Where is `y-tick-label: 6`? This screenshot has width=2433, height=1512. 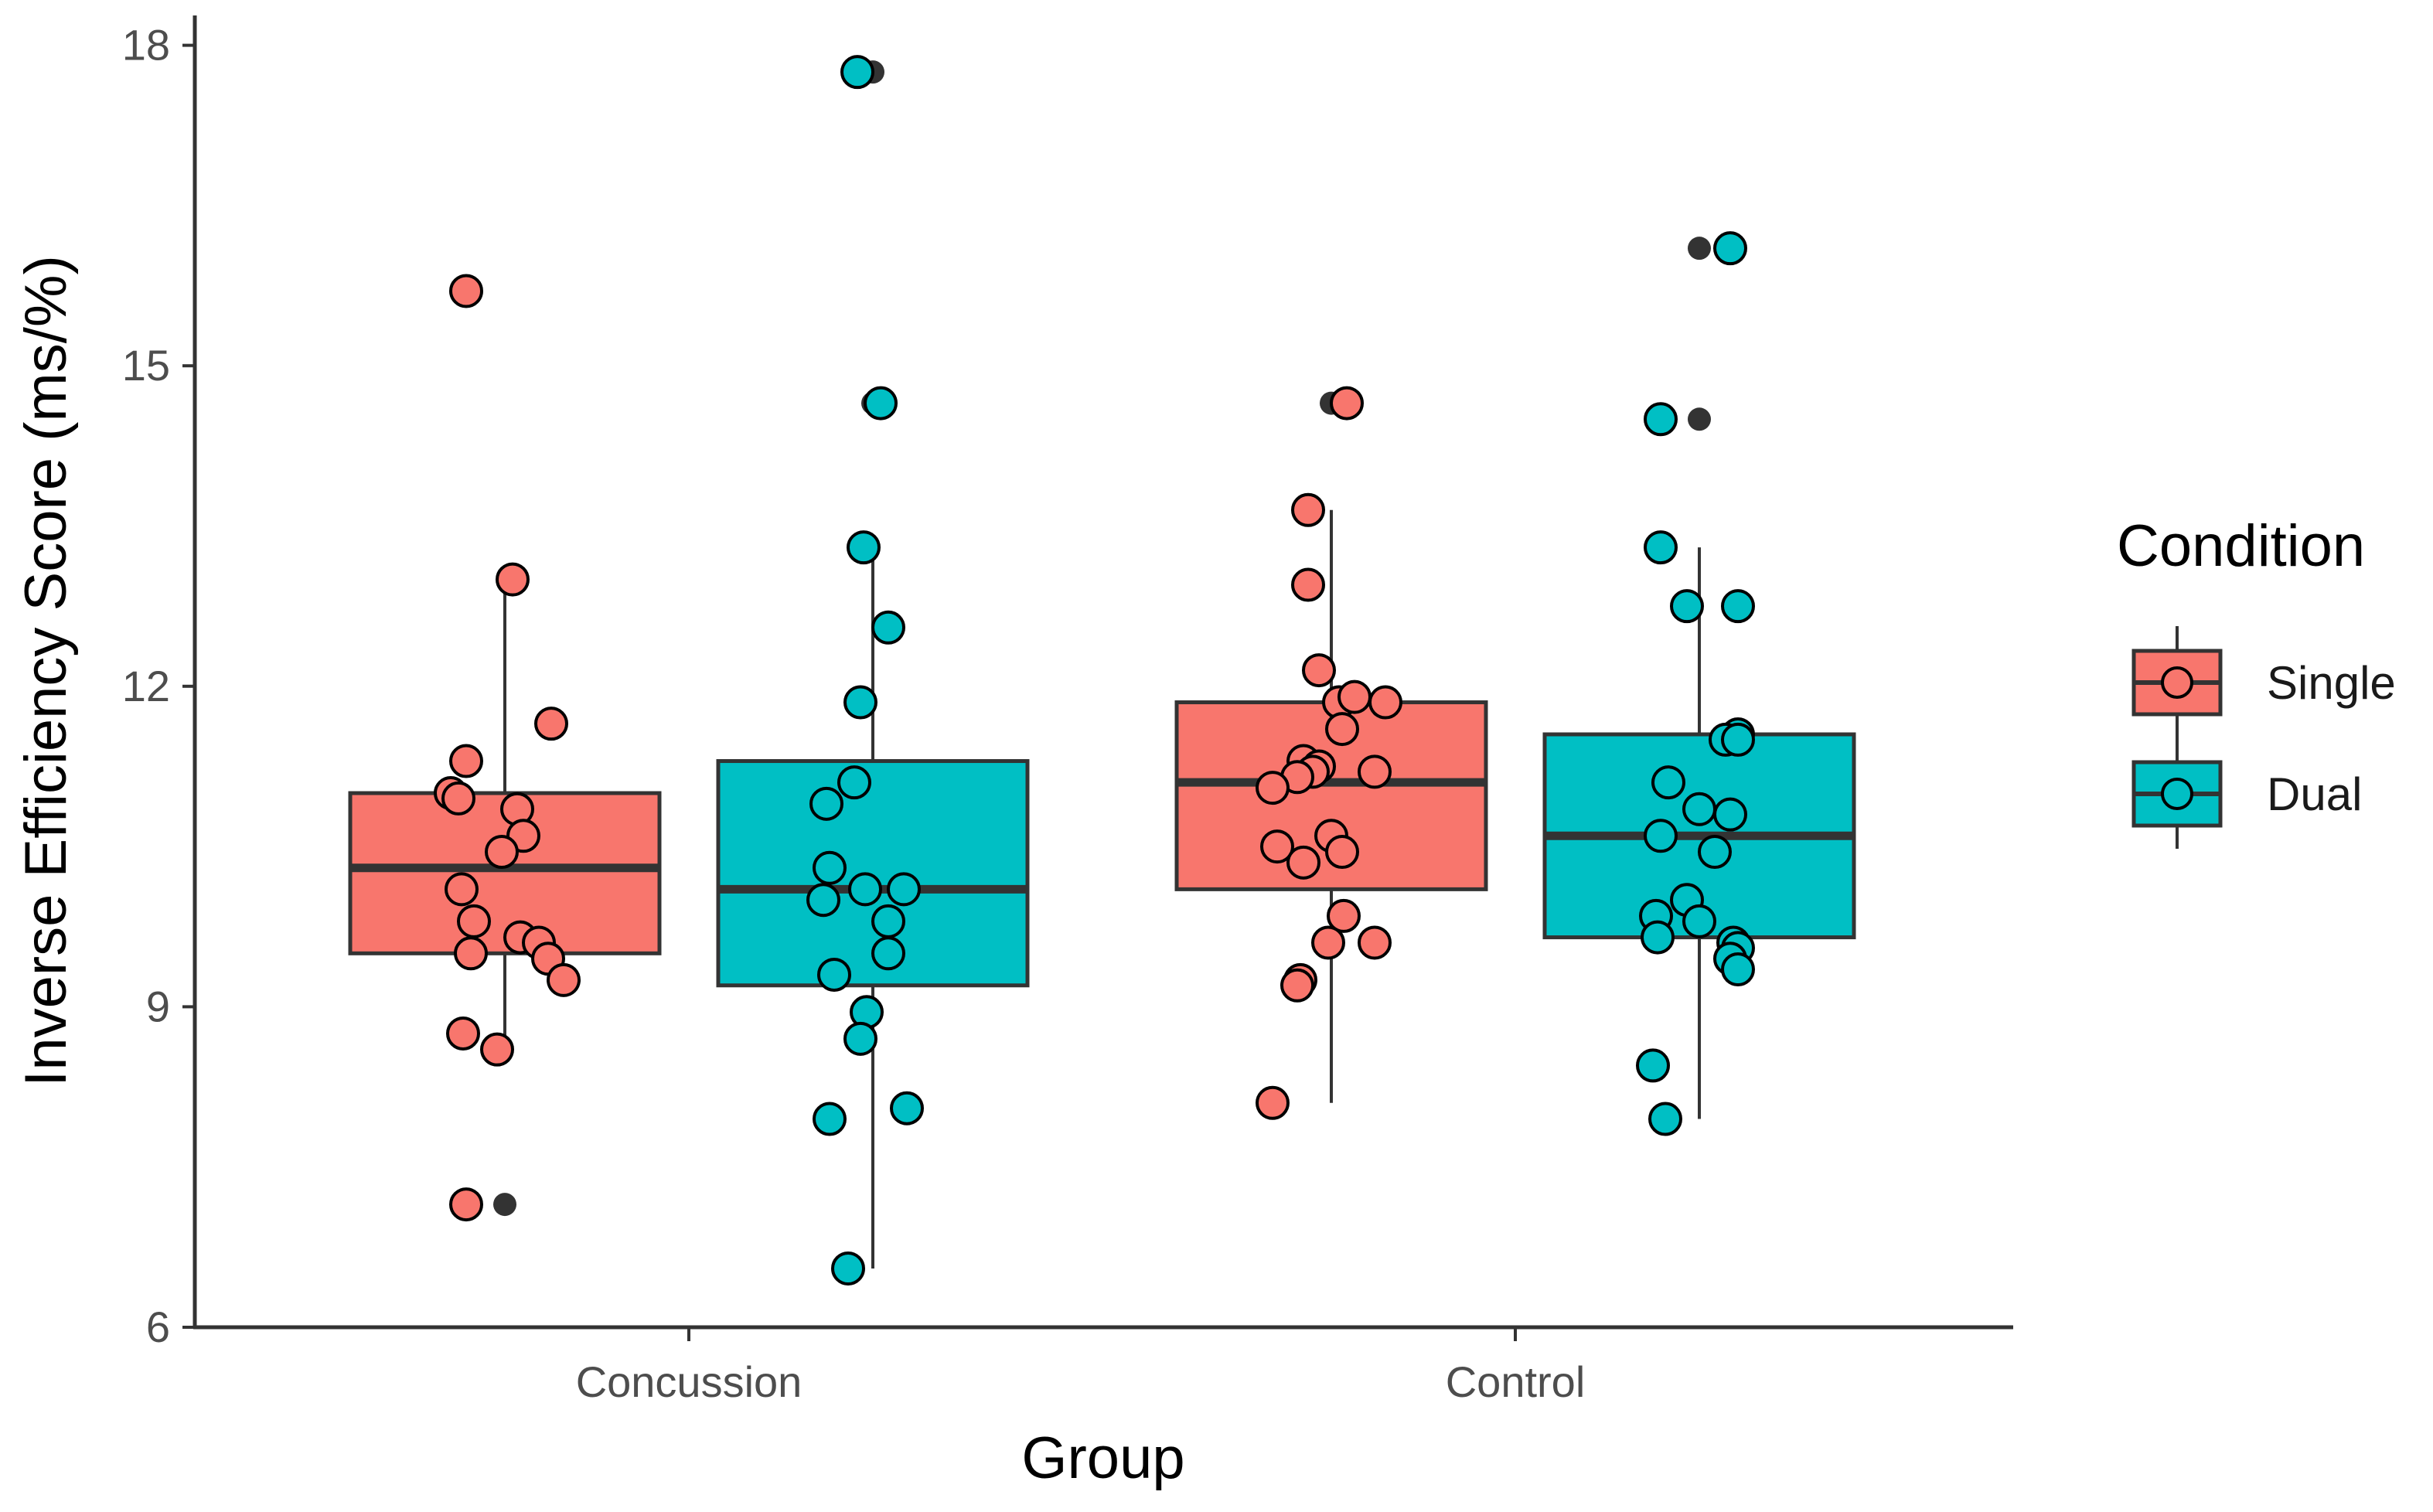 y-tick-label: 6 is located at coordinates (158, 1327).